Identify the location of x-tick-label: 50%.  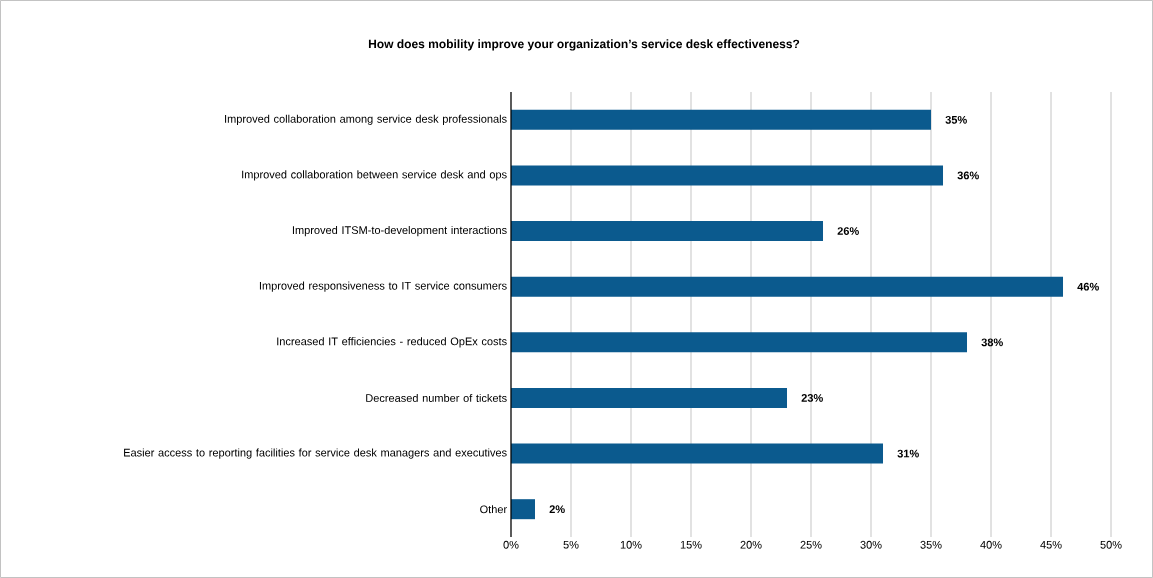
(1111, 544).